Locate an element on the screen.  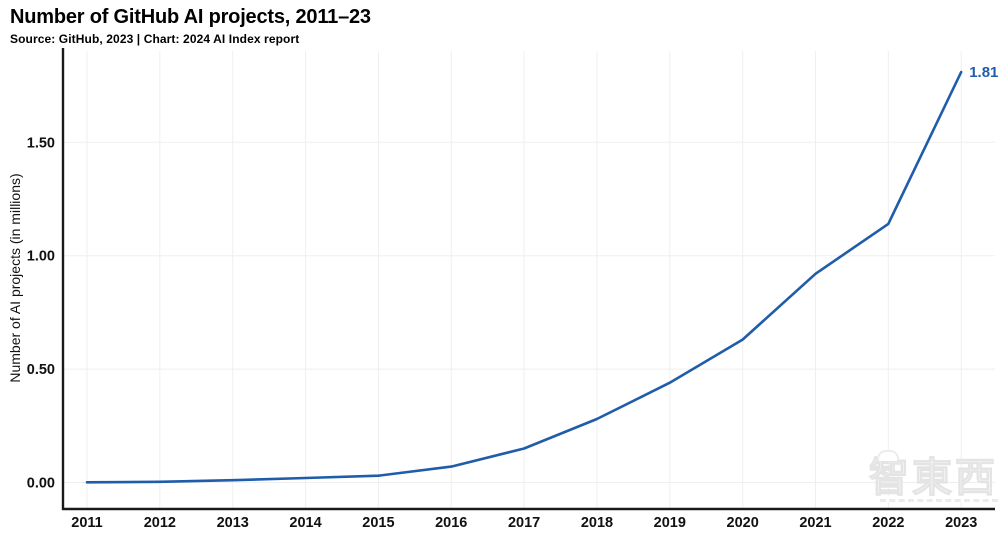
x-tick-label: 2018 is located at coordinates (597, 523).